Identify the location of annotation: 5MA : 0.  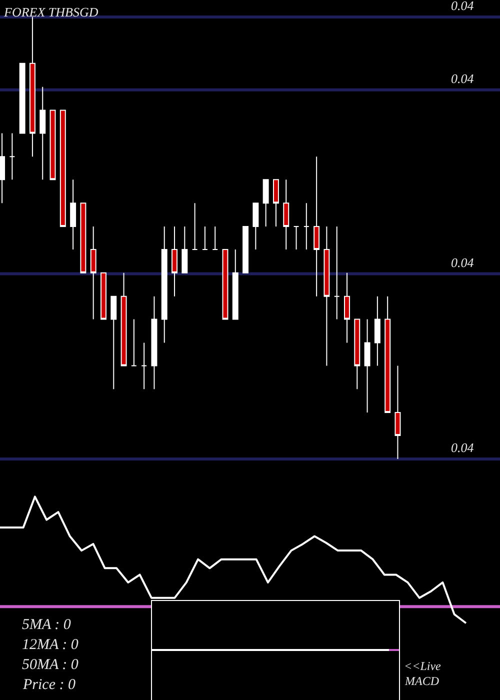
(47, 625).